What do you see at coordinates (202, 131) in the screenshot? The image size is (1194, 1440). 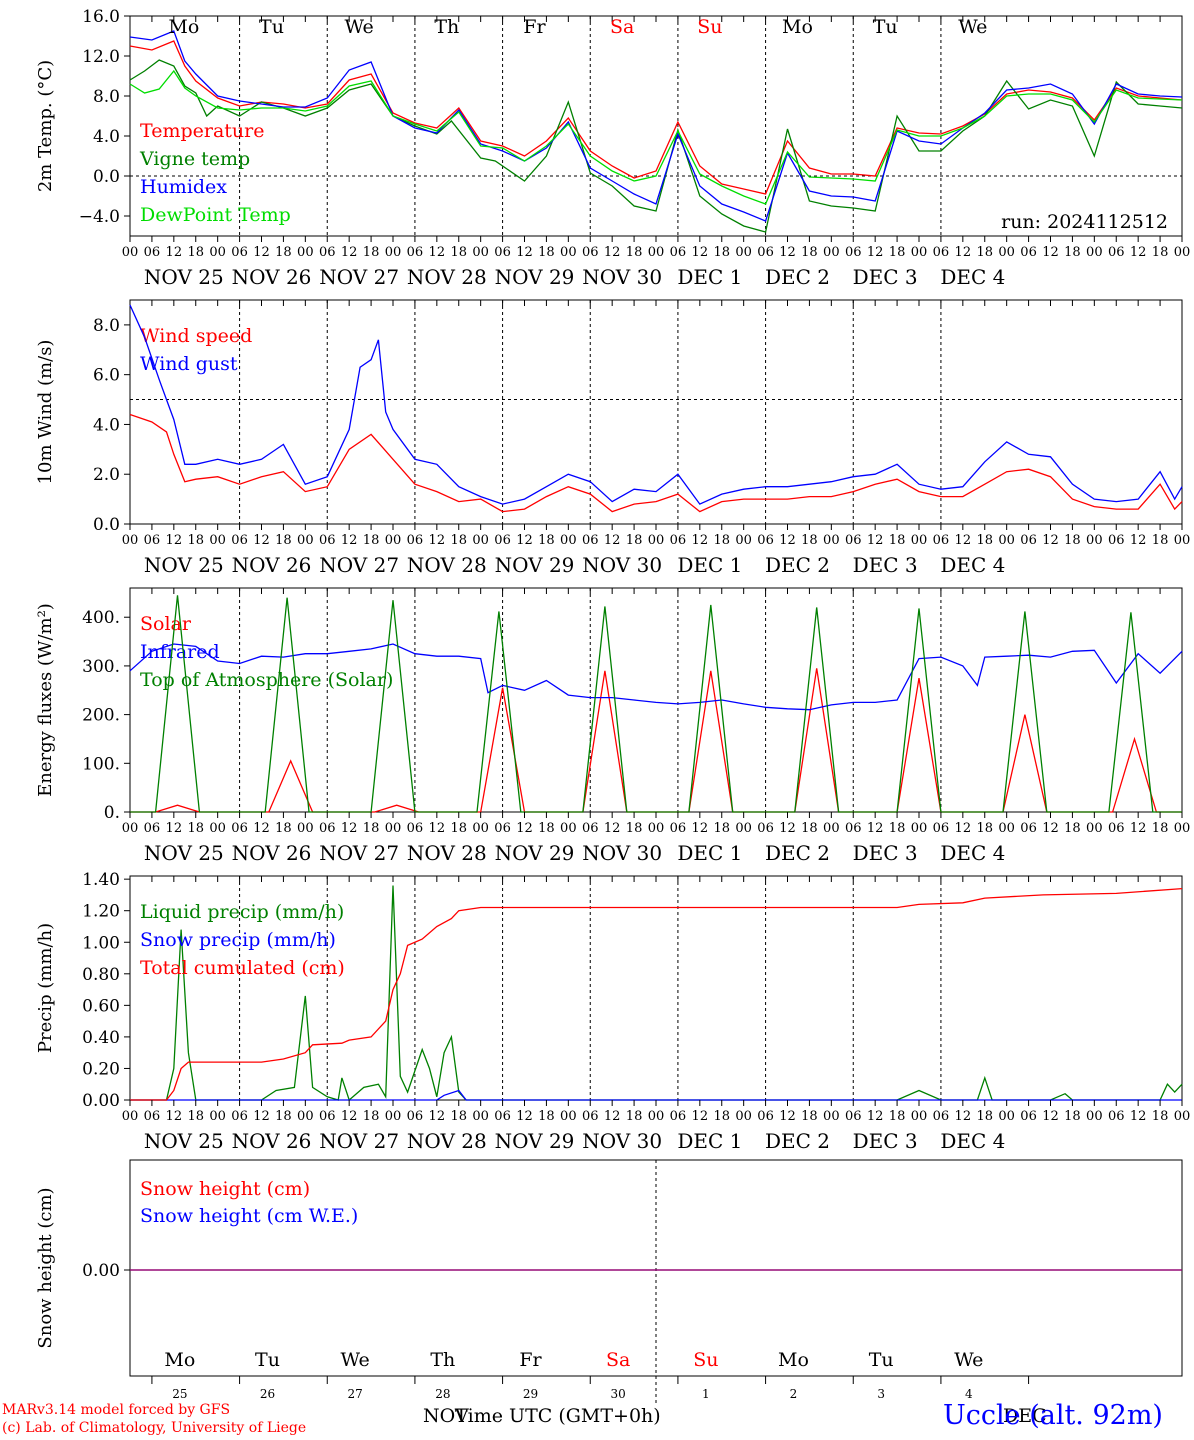 I see `legend-entry: Temperature` at bounding box center [202, 131].